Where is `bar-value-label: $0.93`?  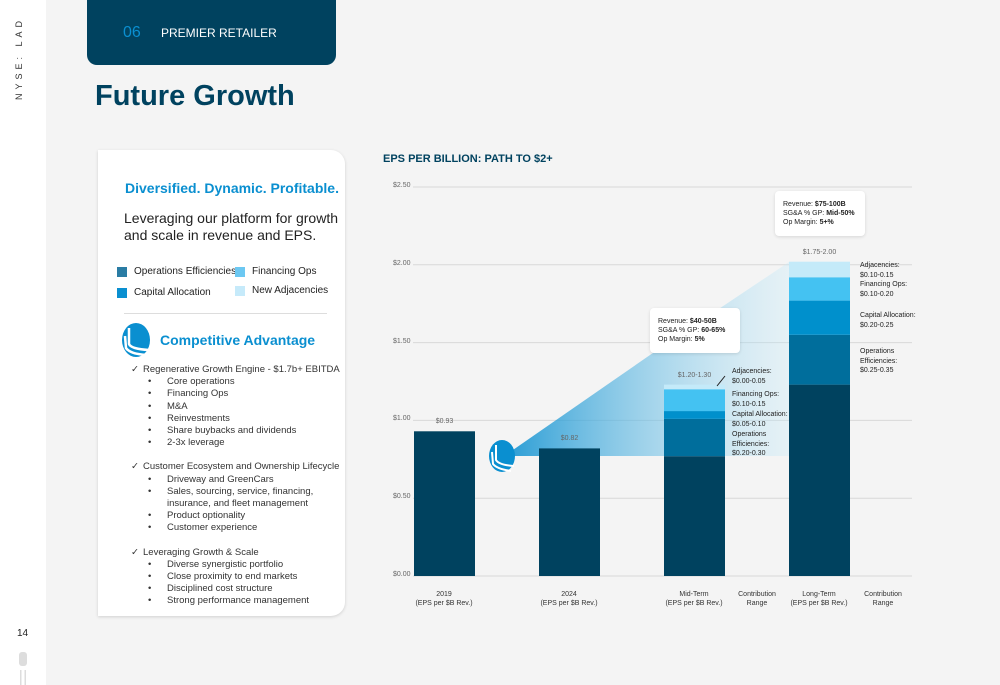
bar-value-label: $0.93 is located at coordinates (444, 422).